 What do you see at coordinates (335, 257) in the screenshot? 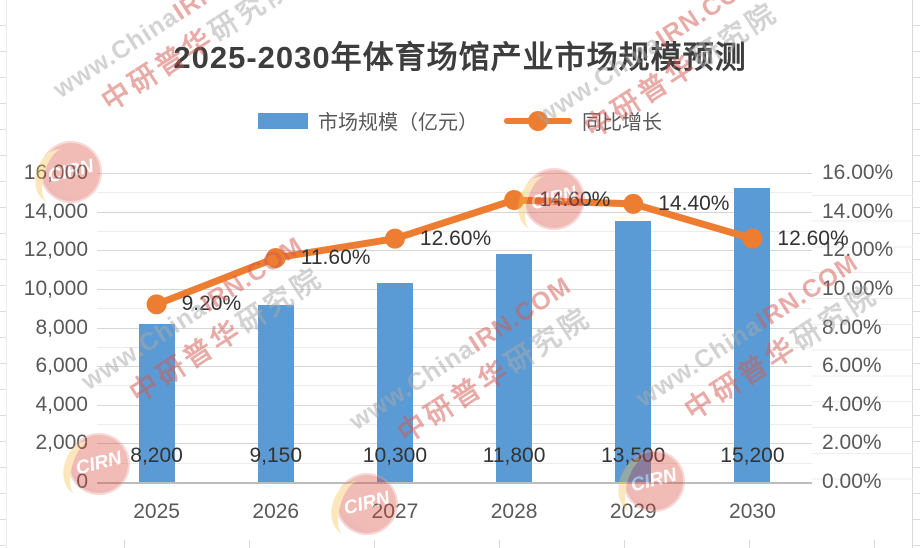
I see `growth-value-label: 11.60%` at bounding box center [335, 257].